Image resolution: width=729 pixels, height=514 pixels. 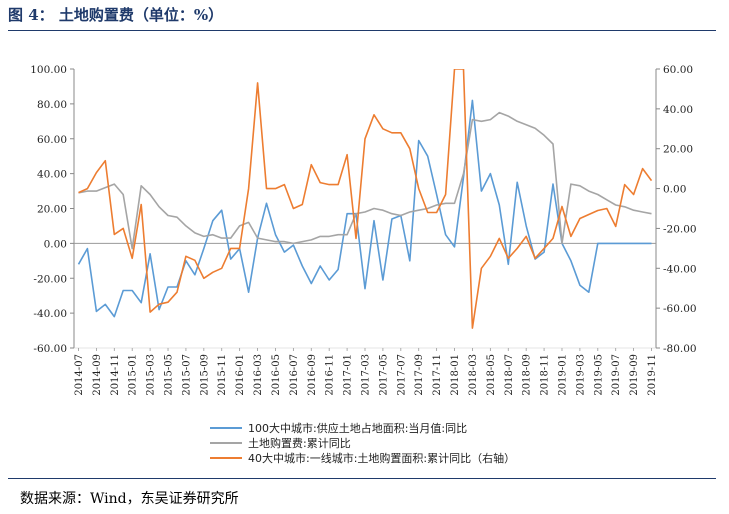 I want to click on x-tick-label: 2019-09, so click(x=634, y=375).